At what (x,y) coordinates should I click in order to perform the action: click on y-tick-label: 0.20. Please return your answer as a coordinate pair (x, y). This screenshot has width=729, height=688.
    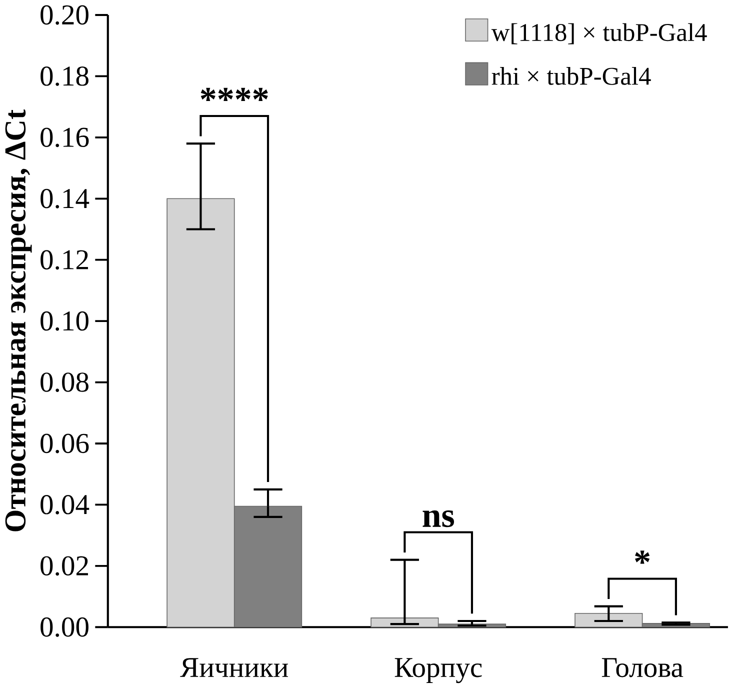
    Looking at the image, I should click on (64, 15).